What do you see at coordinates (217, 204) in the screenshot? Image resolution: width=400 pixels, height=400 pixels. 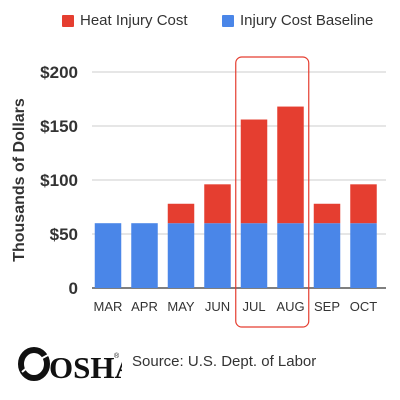 I see `bar-jun-heat-injury-cost` at bounding box center [217, 204].